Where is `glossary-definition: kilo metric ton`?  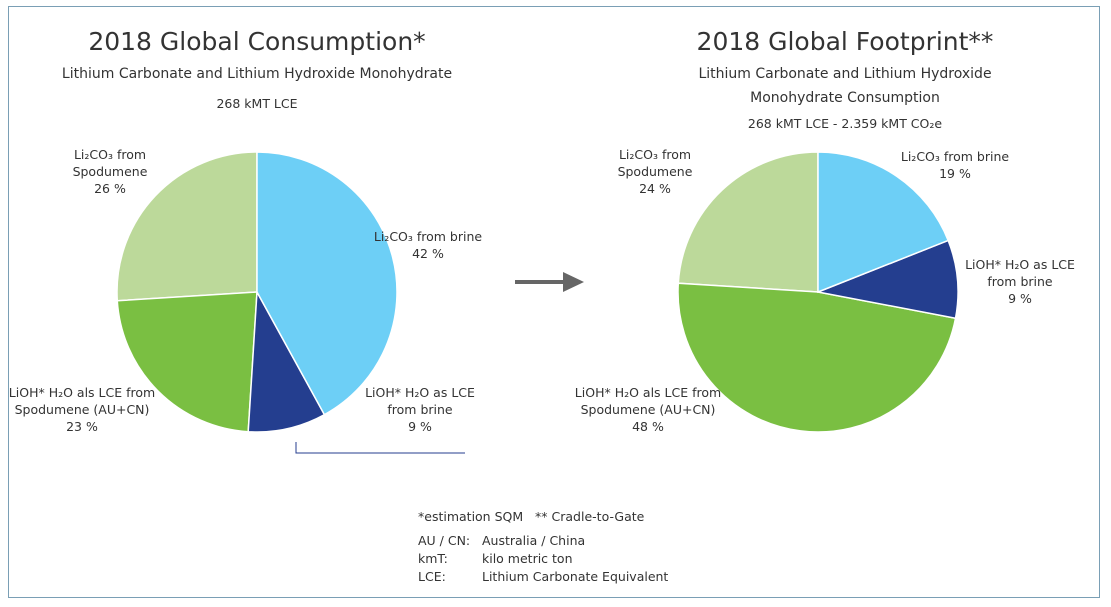 glossary-definition: kilo metric ton is located at coordinates (527, 558).